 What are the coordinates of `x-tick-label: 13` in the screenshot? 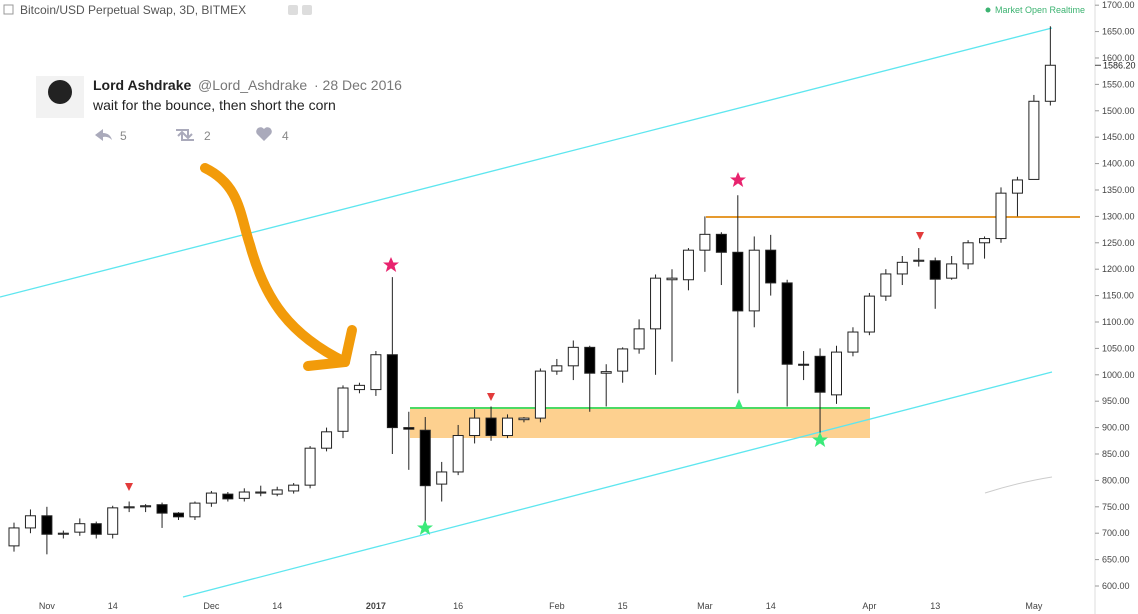 It's located at (935, 606).